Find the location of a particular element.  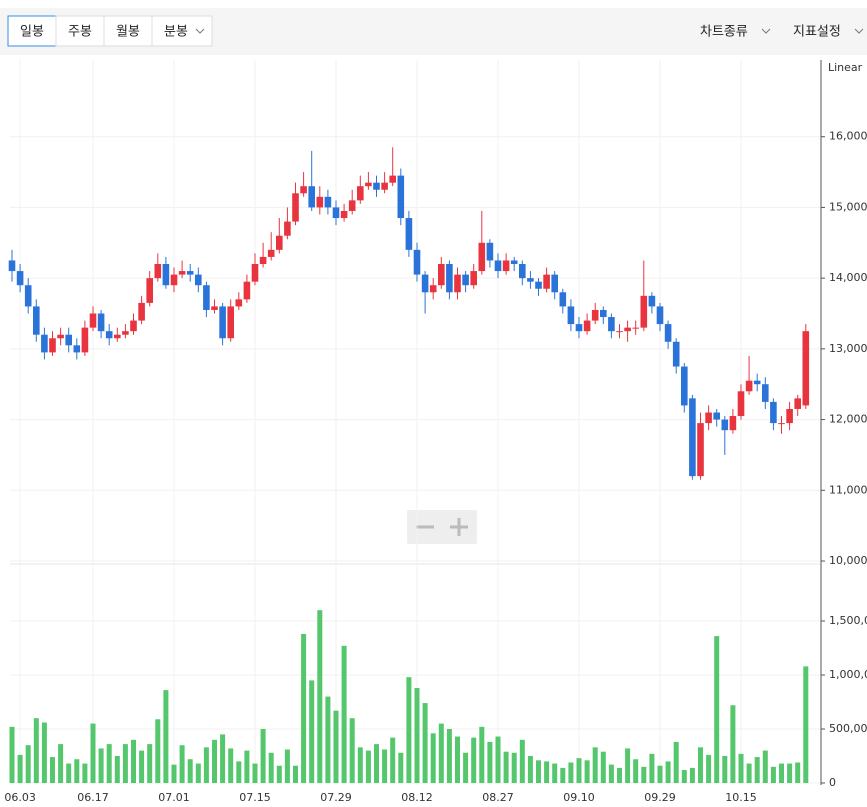

x-tick-label: 09.10 is located at coordinates (579, 797).